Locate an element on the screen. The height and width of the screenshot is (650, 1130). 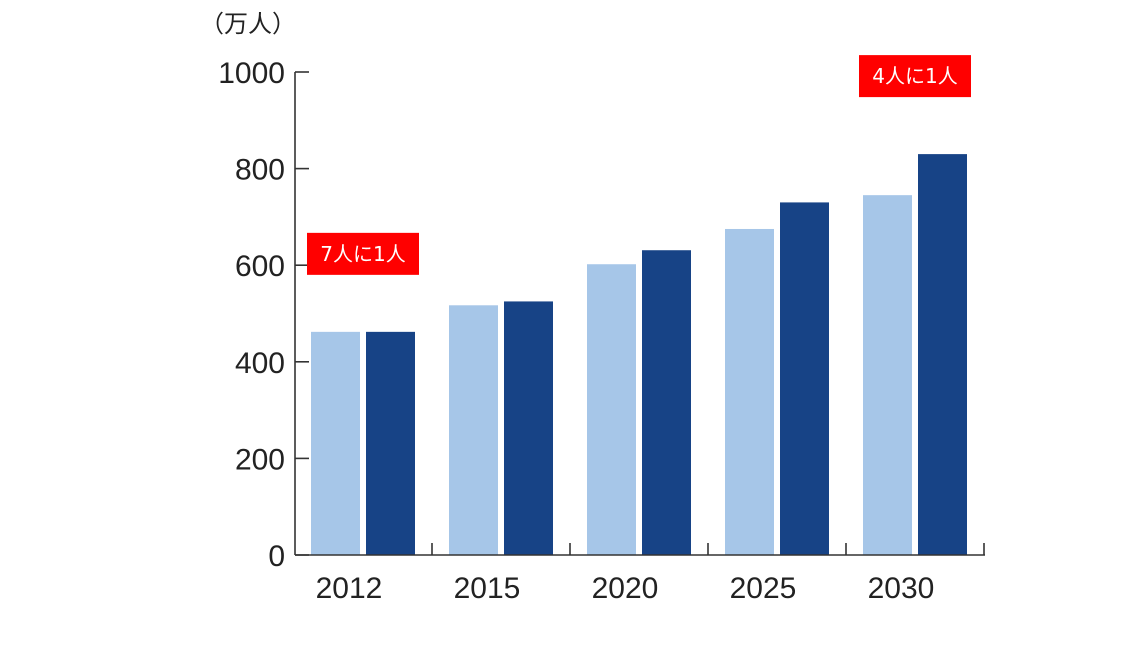
y-axis-unit-label: （万人） is located at coordinates (248, 24).